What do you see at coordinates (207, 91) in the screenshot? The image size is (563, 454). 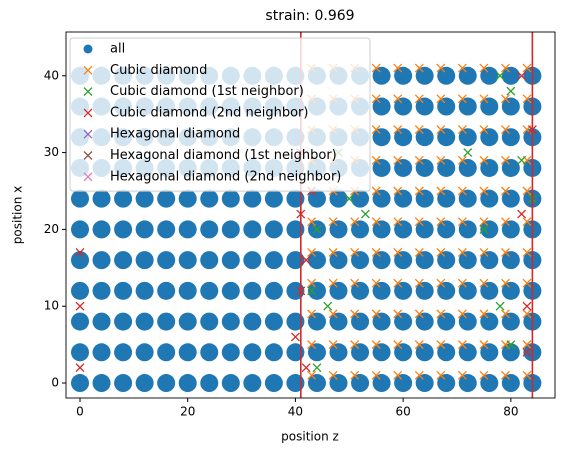 I see `legend-label: Cubic diamond (1st neighbor)` at bounding box center [207, 91].